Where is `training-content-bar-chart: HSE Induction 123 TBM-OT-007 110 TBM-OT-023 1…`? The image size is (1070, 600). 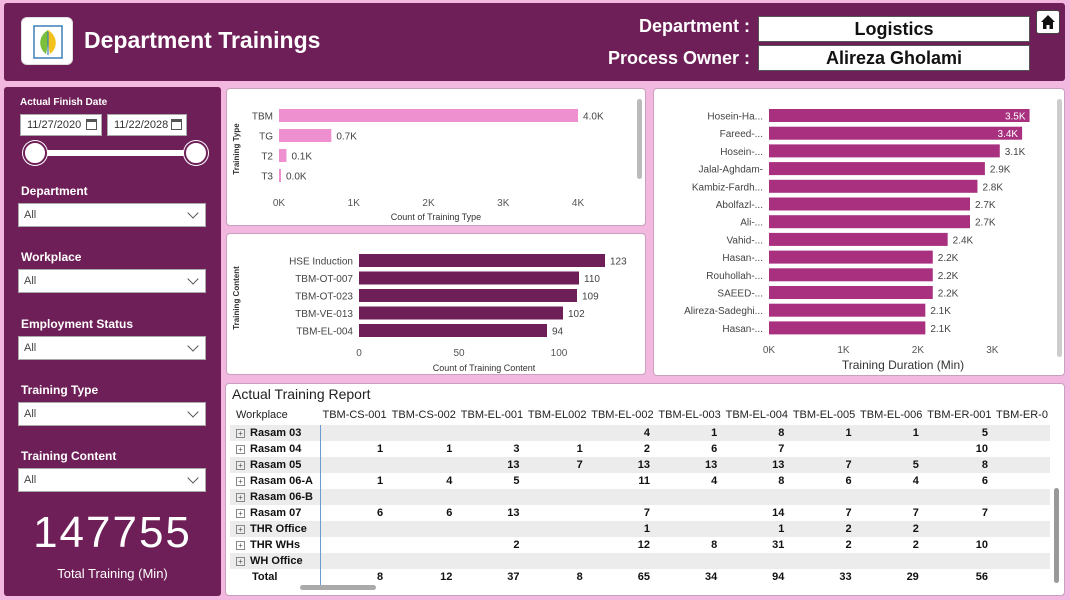
training-content-bar-chart: HSE Induction 123 TBM-OT-007 110 TBM-OT-023 1… is located at coordinates (437, 305).